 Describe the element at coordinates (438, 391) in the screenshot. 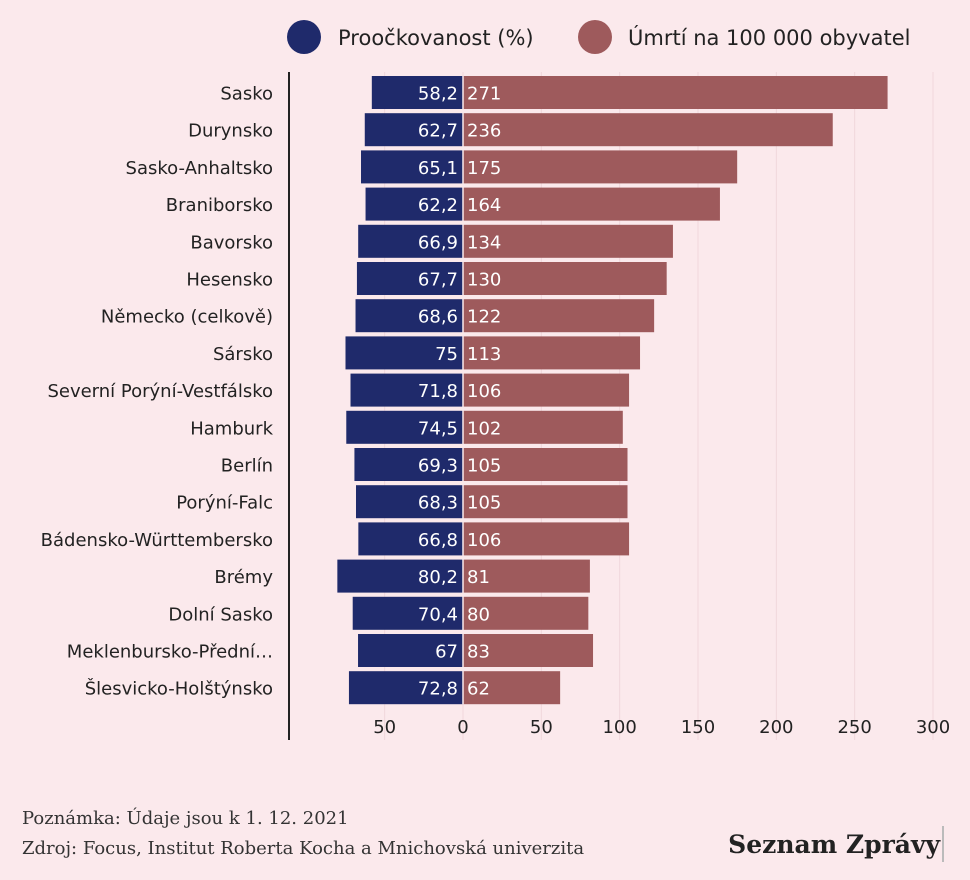

I see `bar-label-vaccination: 71,8` at that location.